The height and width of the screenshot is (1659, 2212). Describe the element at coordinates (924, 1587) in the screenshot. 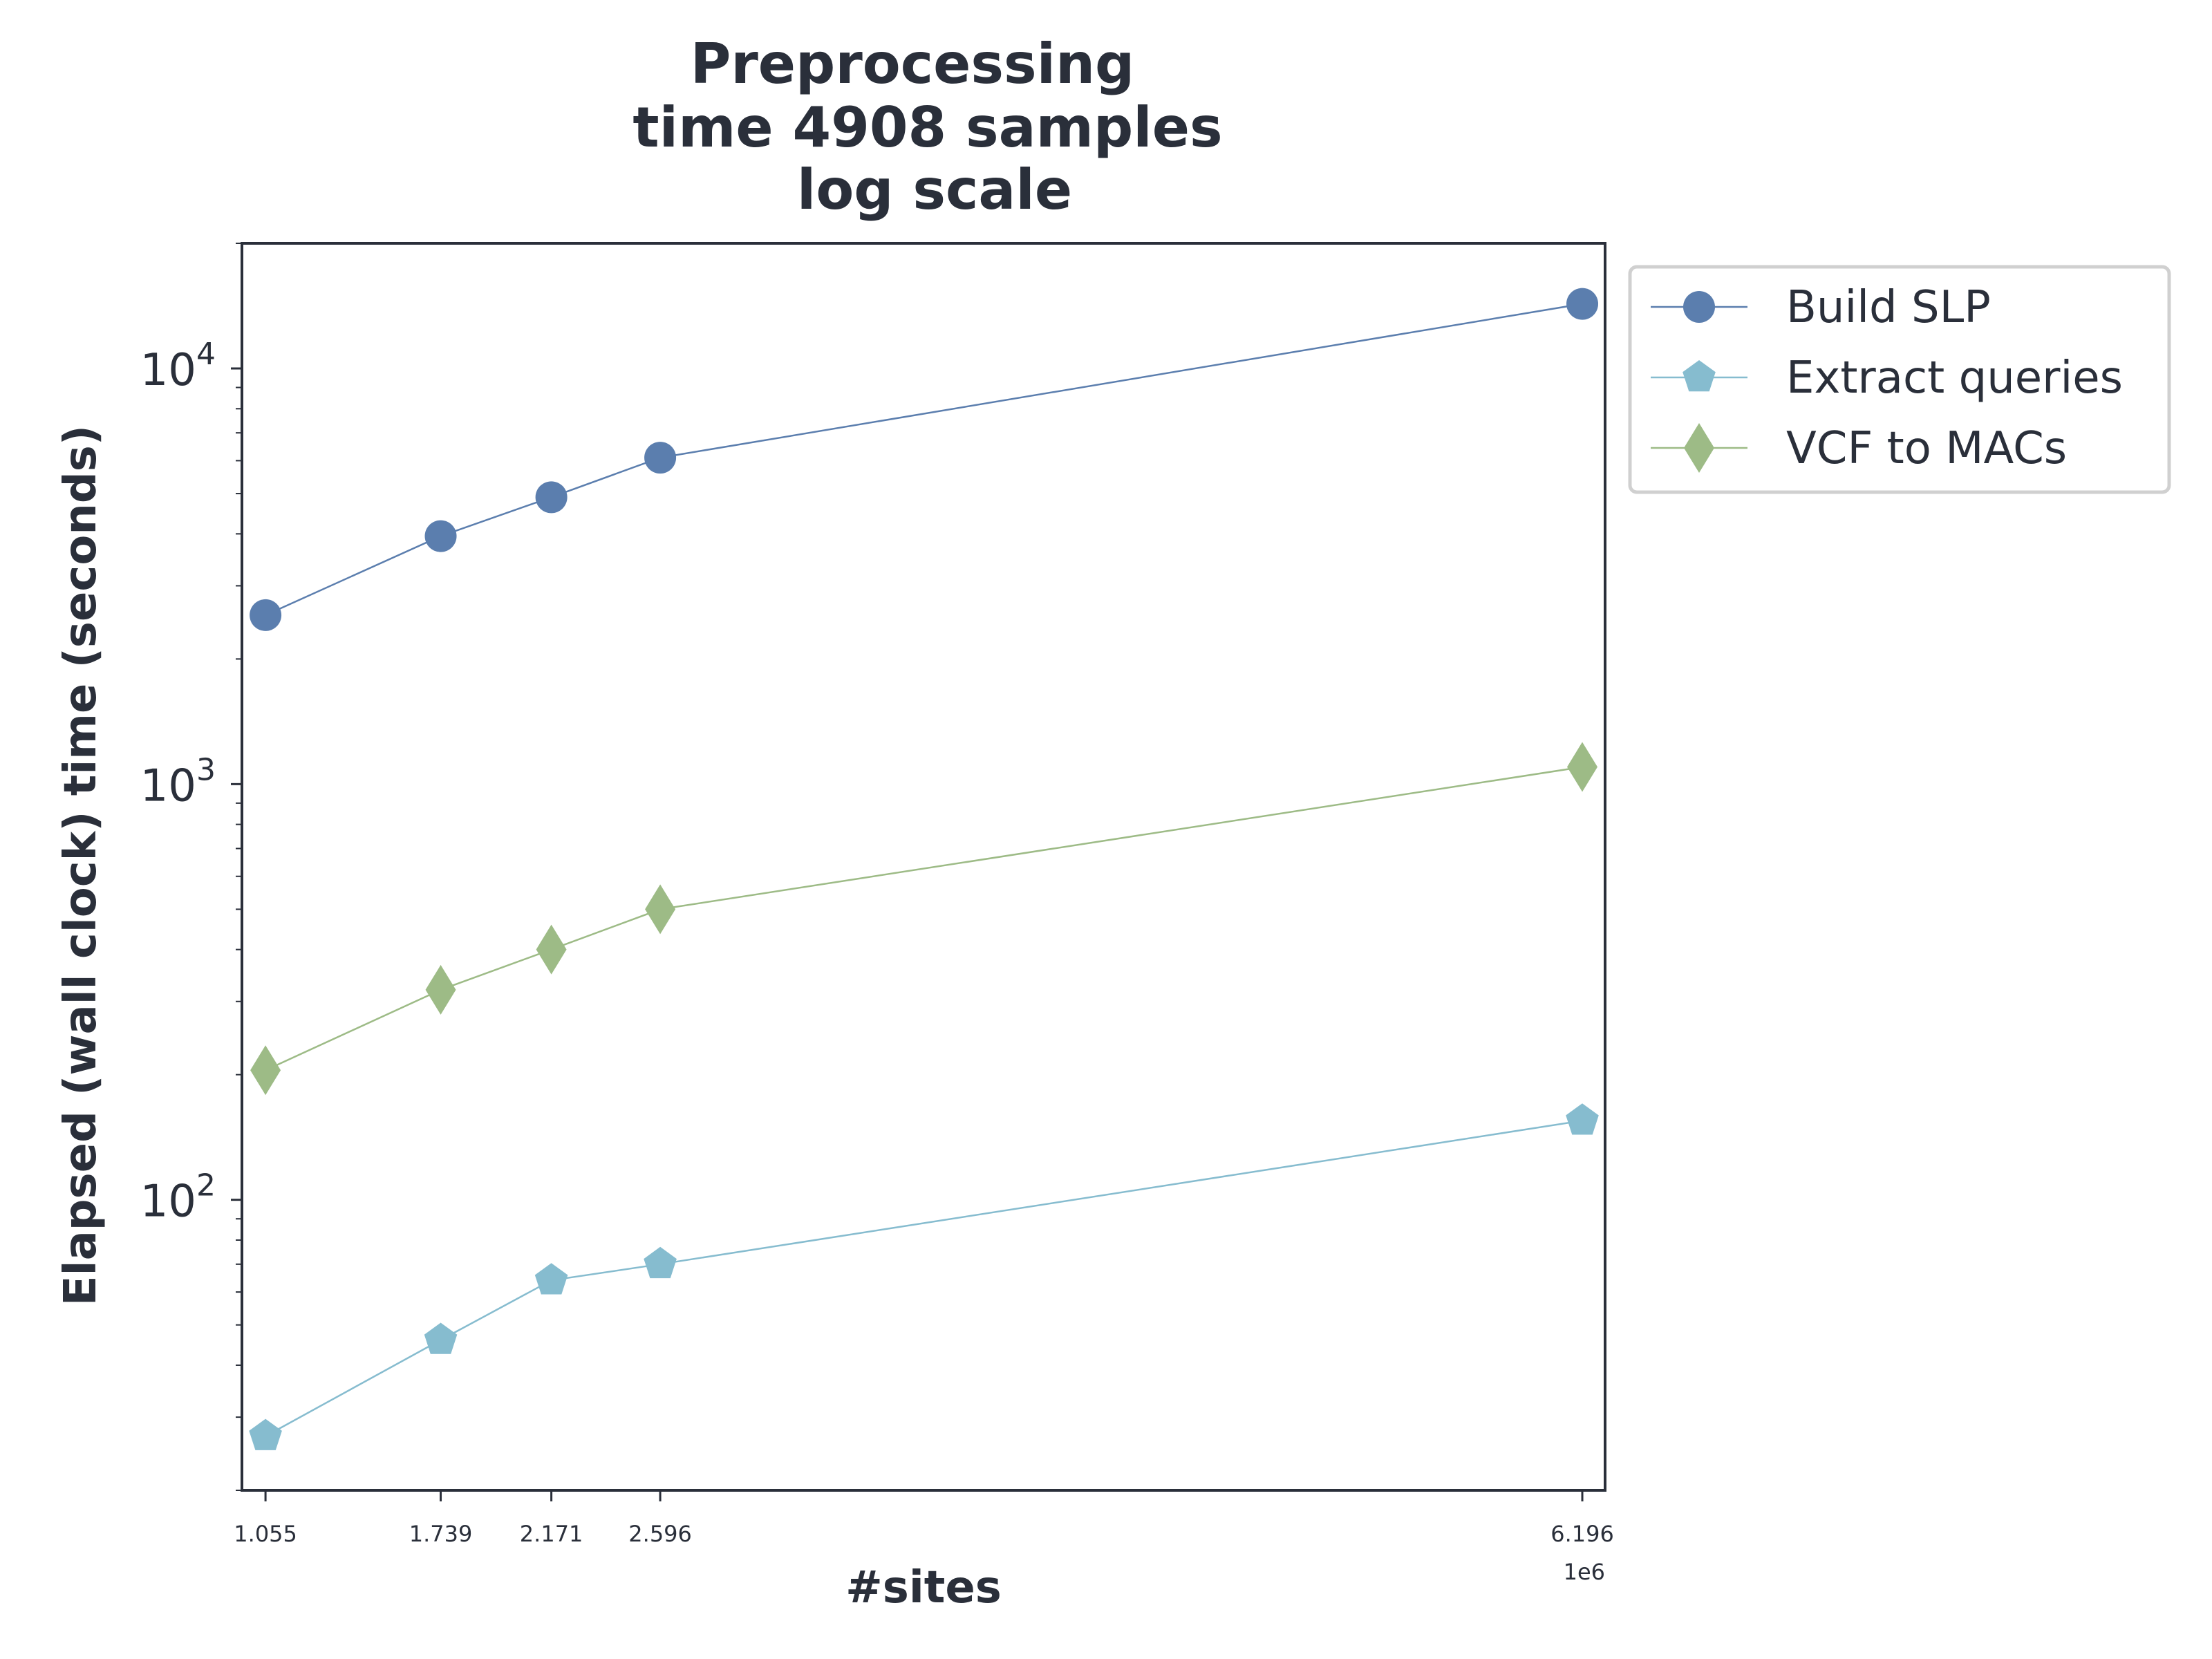

I see `x-axis-label: #sites` at that location.